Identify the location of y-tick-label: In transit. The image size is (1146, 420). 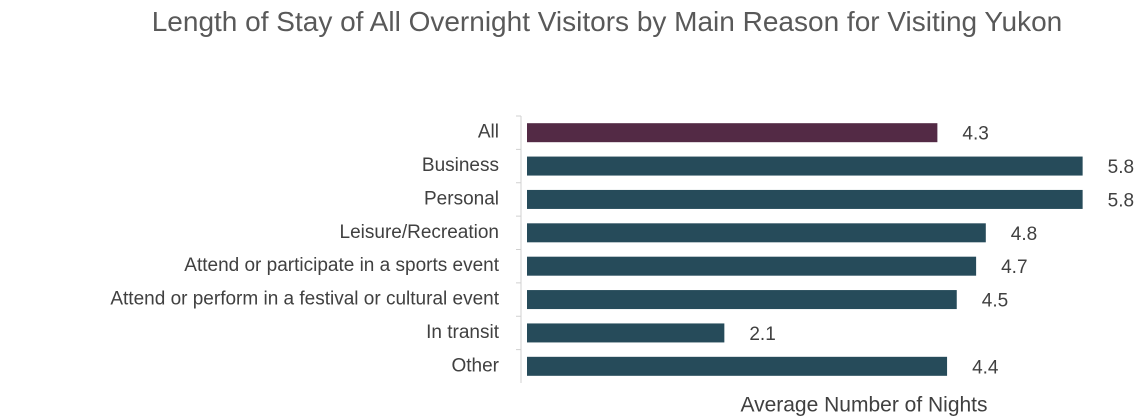
(463, 332).